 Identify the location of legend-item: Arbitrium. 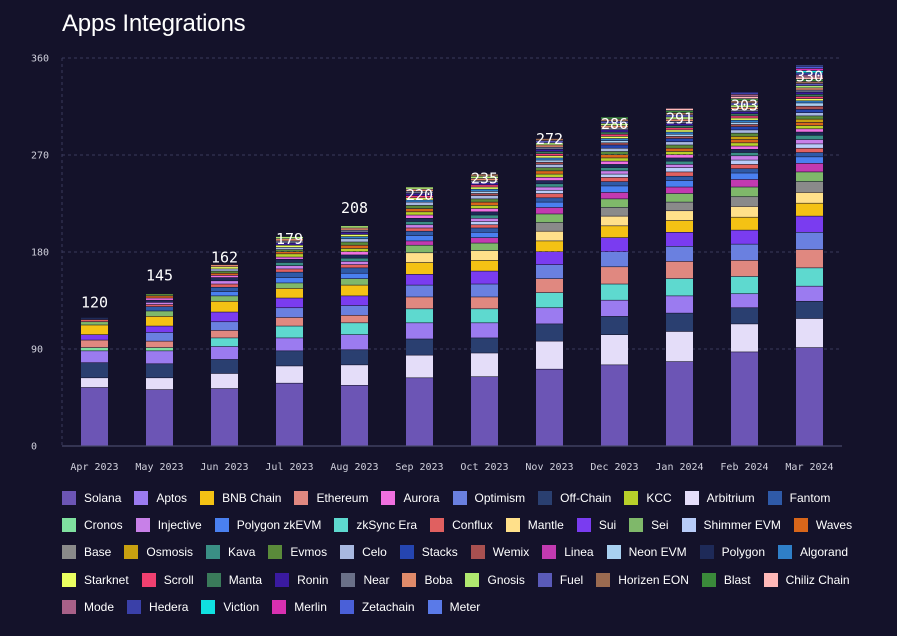
(719, 497).